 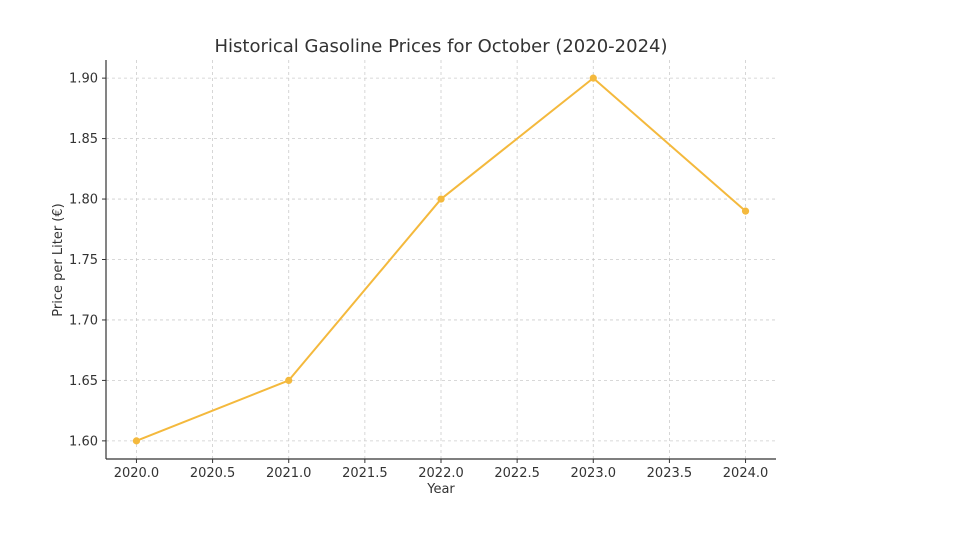 I want to click on x-tick-label-0: 2020.0, so click(x=137, y=473).